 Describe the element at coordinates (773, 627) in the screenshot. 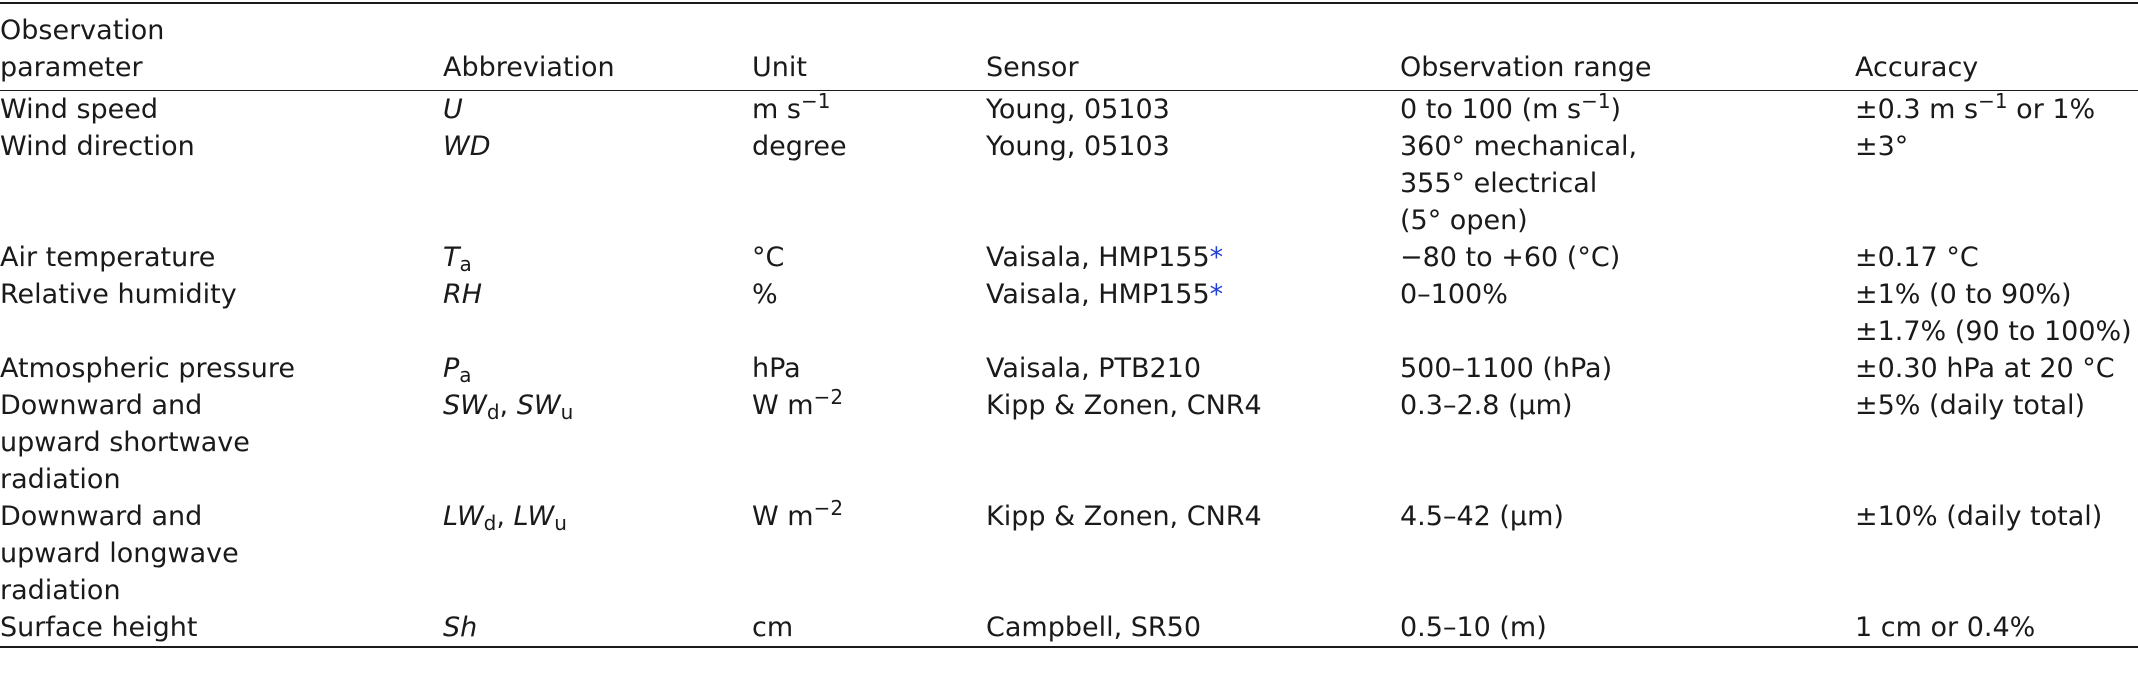

I see `cell-unit: cm` at that location.